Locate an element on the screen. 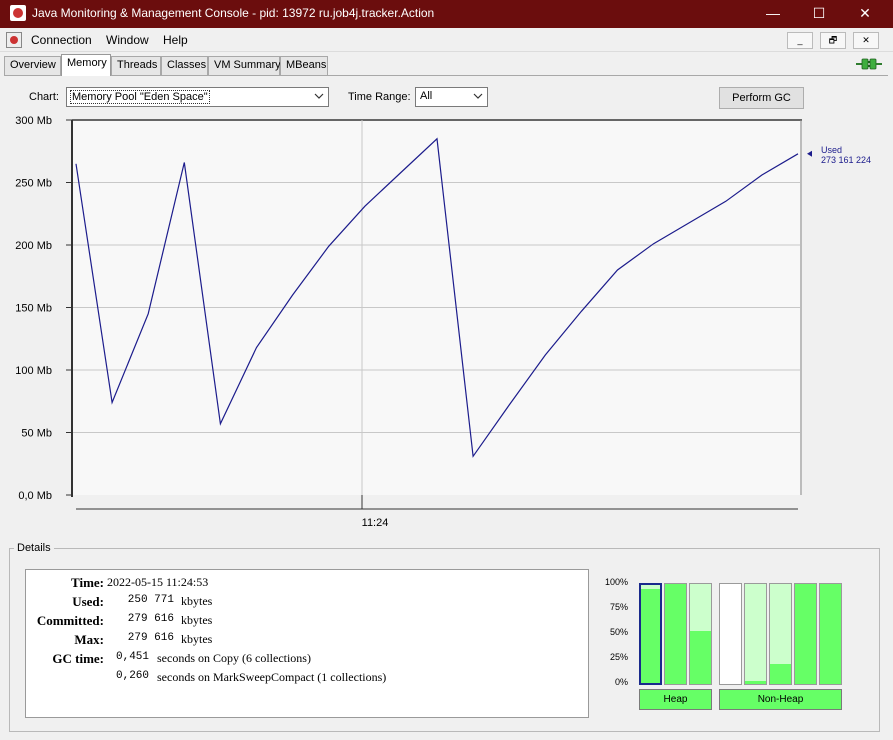 The width and height of the screenshot is (893, 740). time-value: 2022-05-15 11:24:53 is located at coordinates (158, 582).